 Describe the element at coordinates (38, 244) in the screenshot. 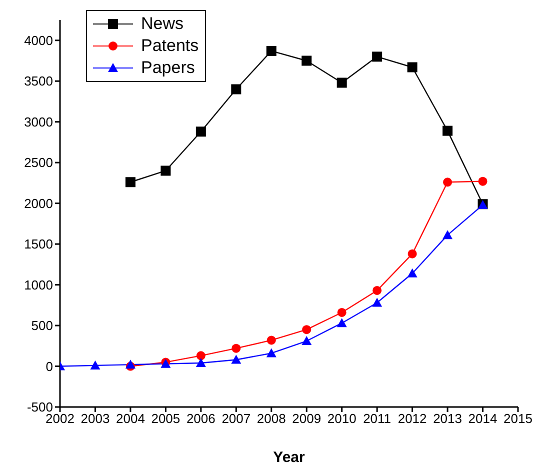

I see `y-tick-label: 1500` at that location.